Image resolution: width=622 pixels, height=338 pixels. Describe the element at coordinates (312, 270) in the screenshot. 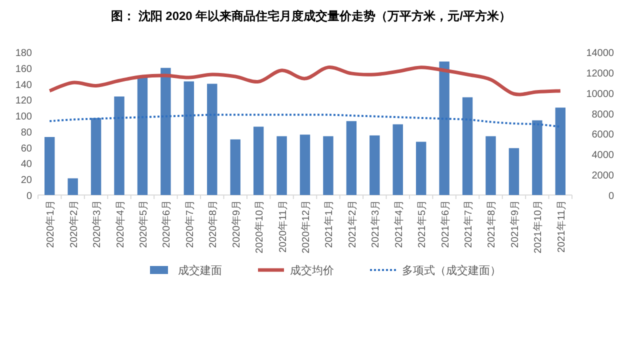

I see `legend-label: 成交均价` at that location.